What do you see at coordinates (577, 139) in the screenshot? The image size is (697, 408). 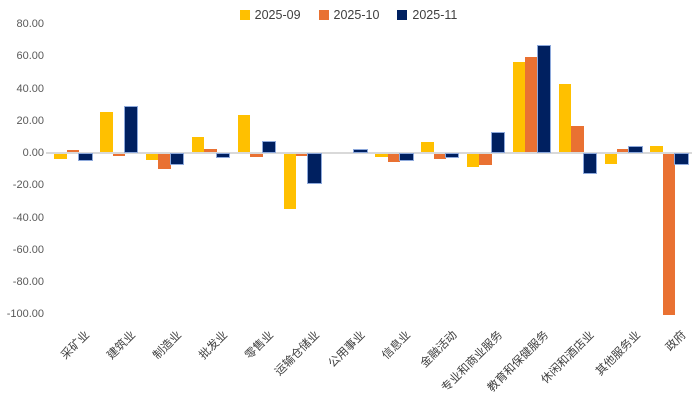 I see `bar-2025-10-休闲和酒店业` at bounding box center [577, 139].